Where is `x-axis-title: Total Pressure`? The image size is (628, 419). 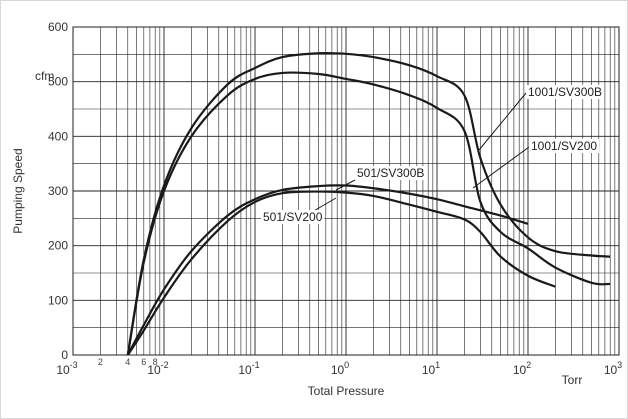
x-axis-title: Total Pressure is located at coordinates (346, 391).